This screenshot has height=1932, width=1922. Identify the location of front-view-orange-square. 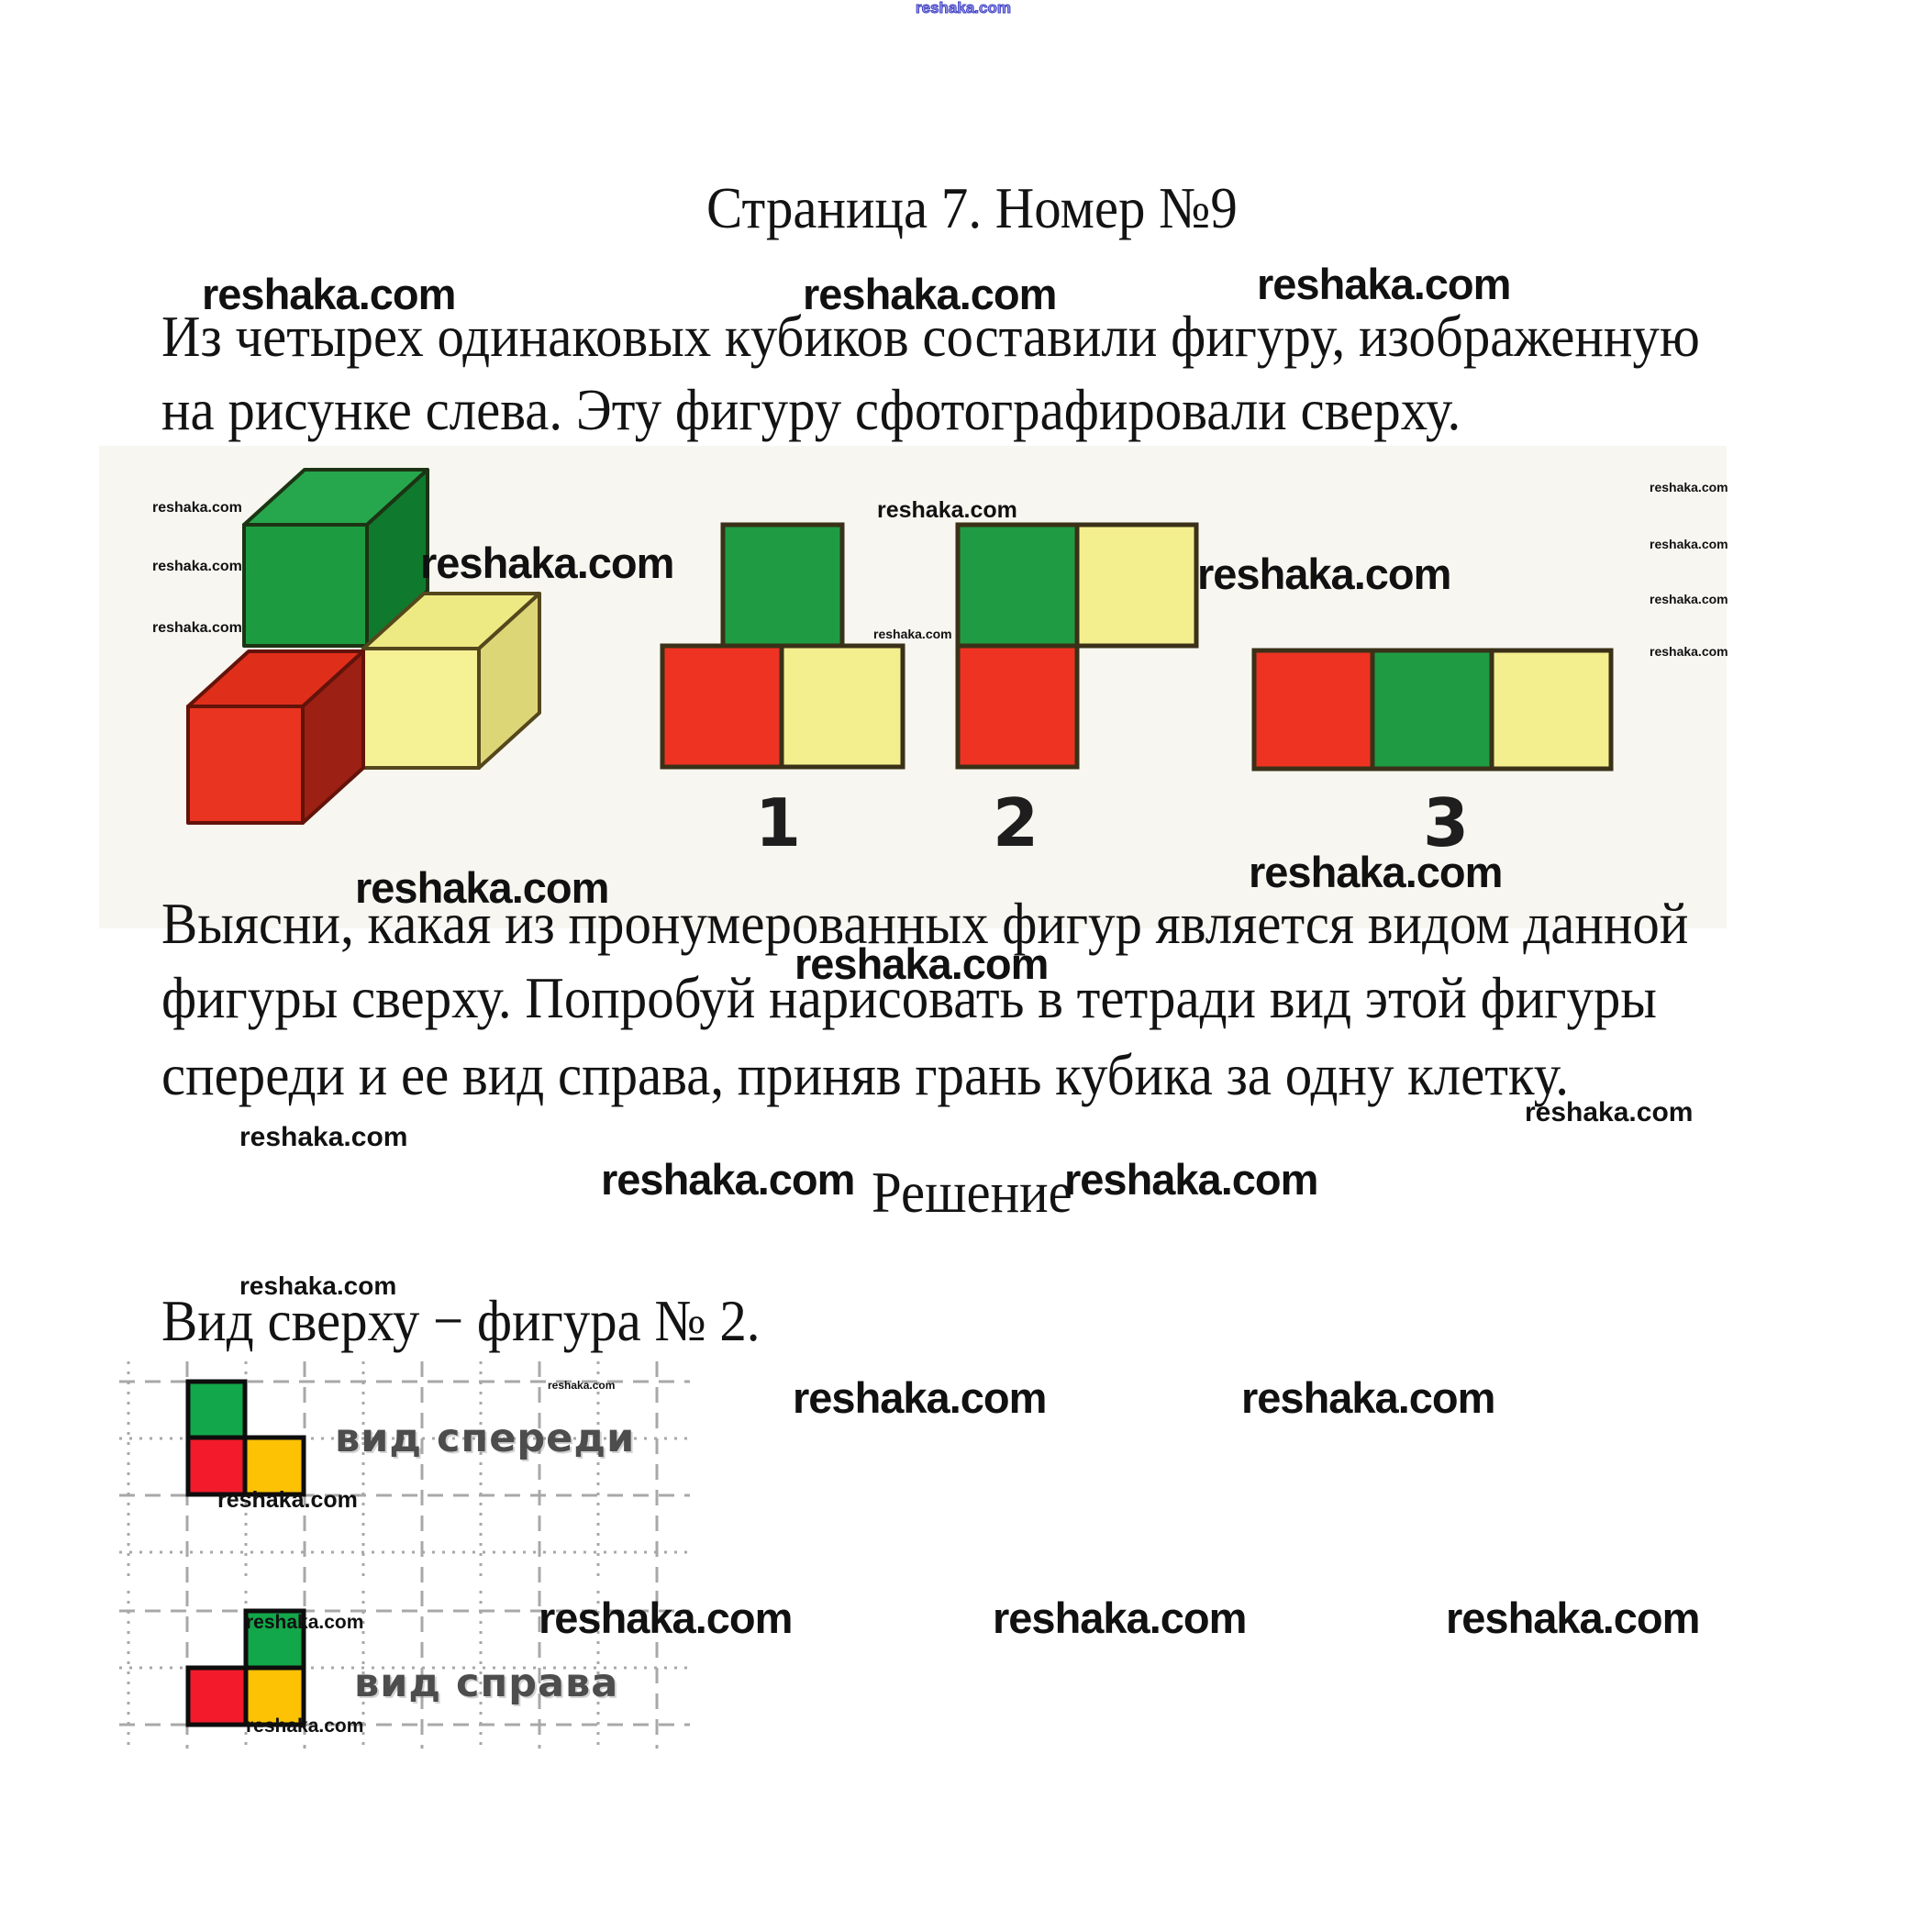
(274, 1466).